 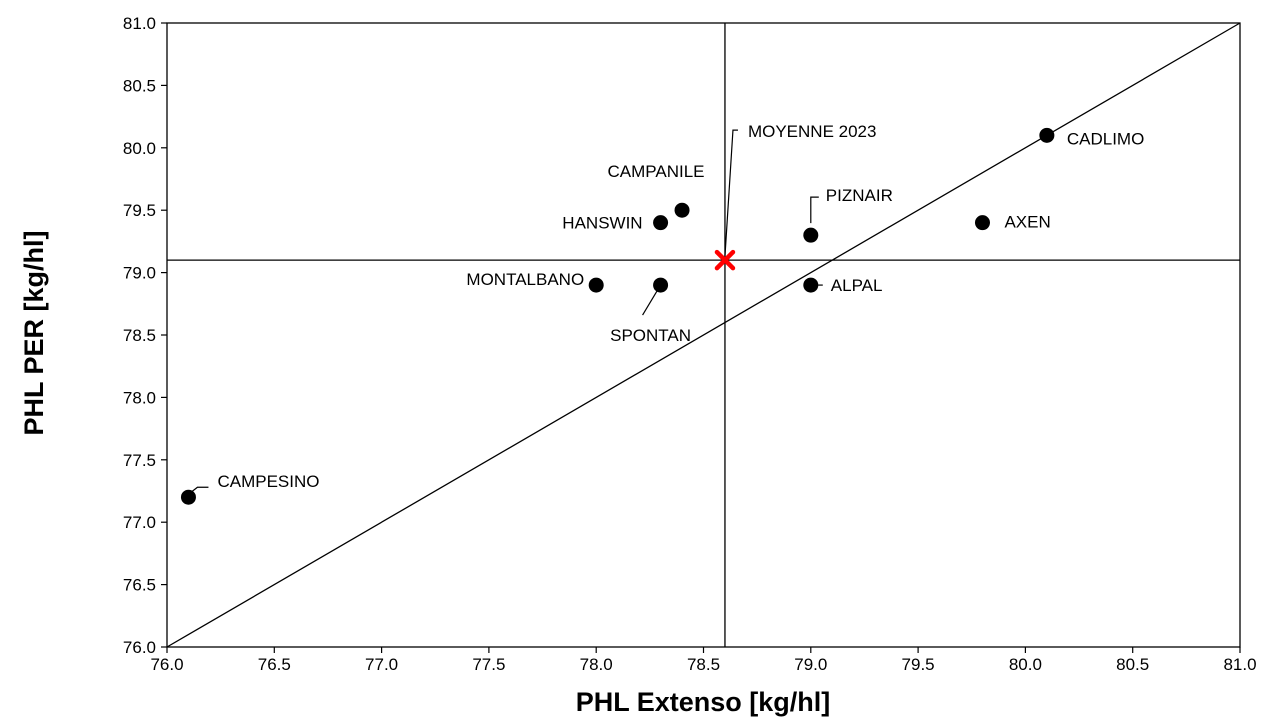 I want to click on x-tick-label: 76.0, so click(x=166, y=664).